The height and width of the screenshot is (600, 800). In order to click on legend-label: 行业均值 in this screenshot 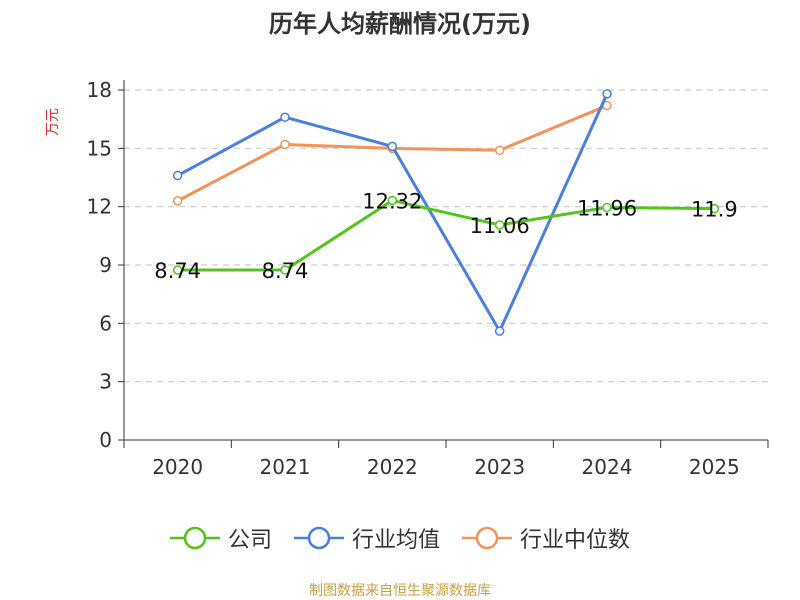, I will do `click(395, 540)`.